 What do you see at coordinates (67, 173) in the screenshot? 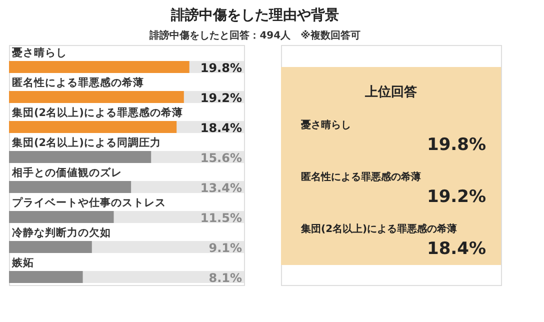
I see `category-label: 相手との価値観のズレ` at bounding box center [67, 173].